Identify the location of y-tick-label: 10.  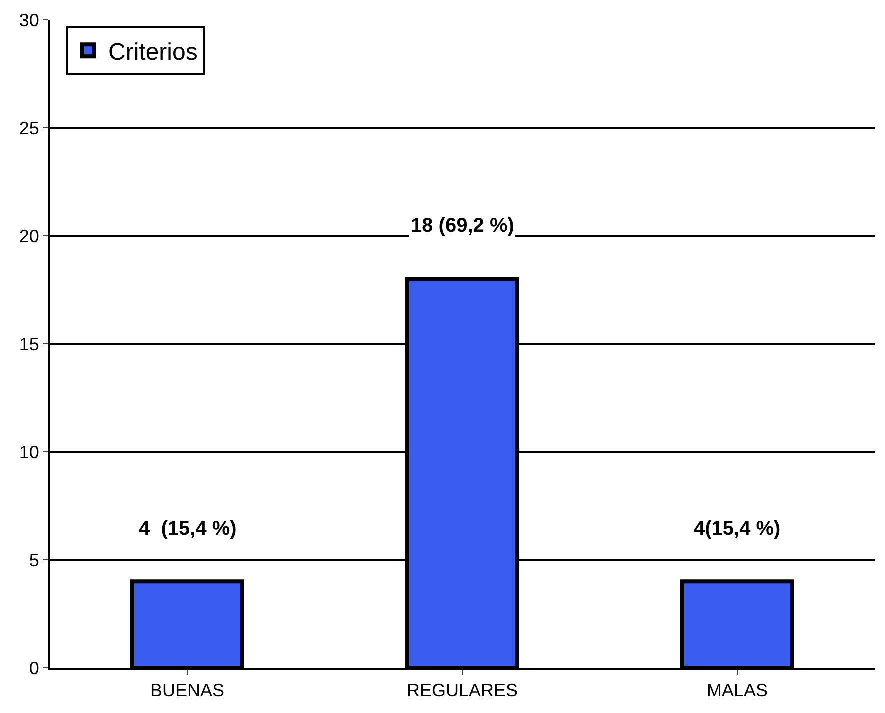
(29, 452).